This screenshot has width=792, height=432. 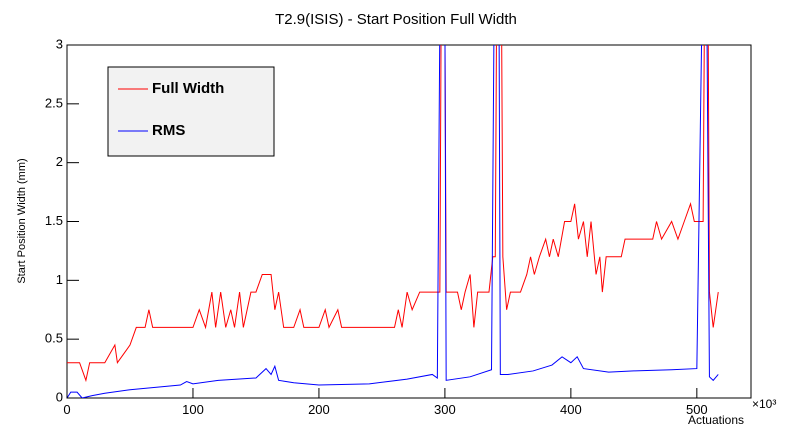 What do you see at coordinates (168, 130) in the screenshot?
I see `legend-label: RMS` at bounding box center [168, 130].